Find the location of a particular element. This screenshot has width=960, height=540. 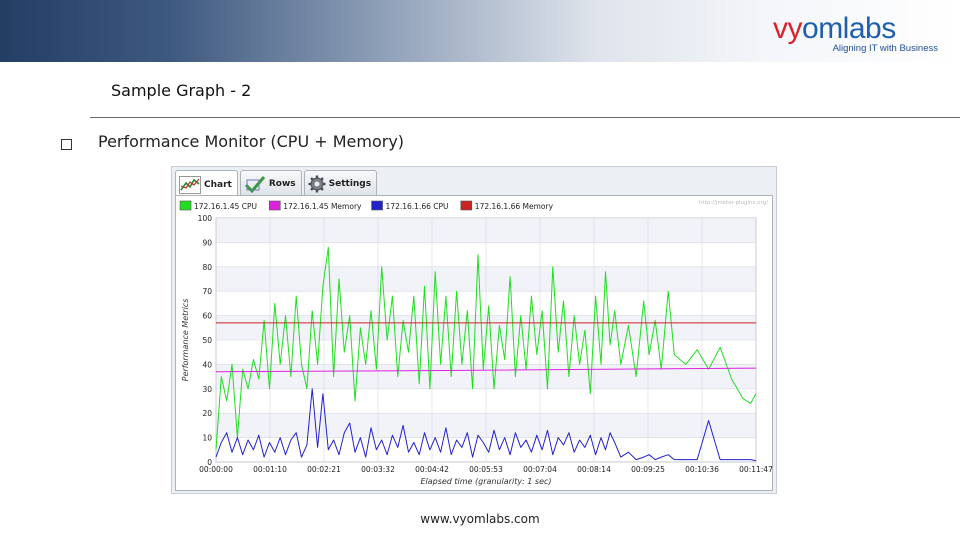

legend-label: 172.16.1.45 CPU is located at coordinates (225, 206).